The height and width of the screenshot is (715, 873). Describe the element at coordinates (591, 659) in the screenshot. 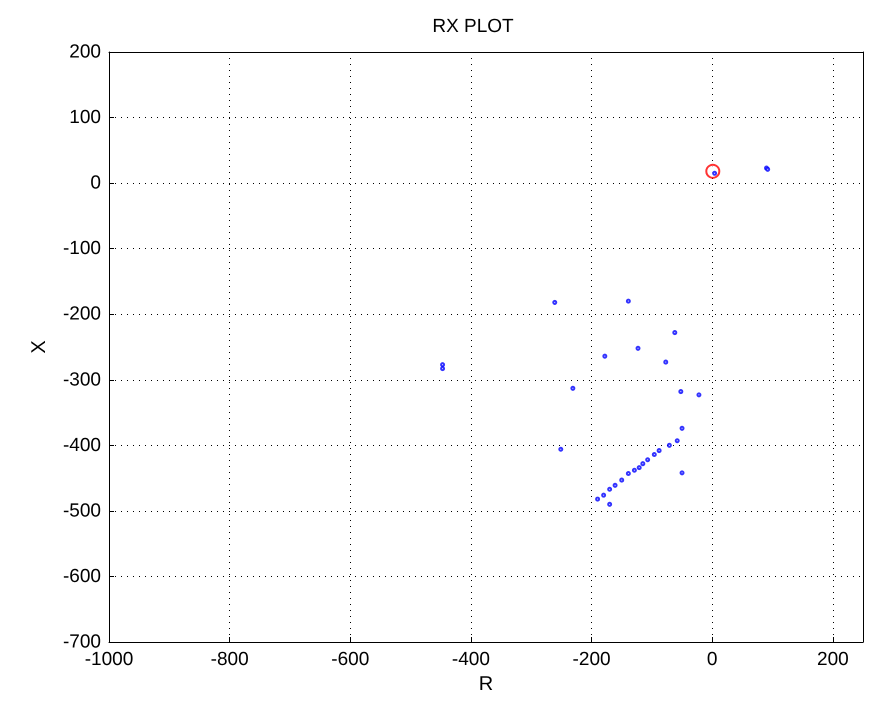

I see `x-tick-label: -200` at that location.